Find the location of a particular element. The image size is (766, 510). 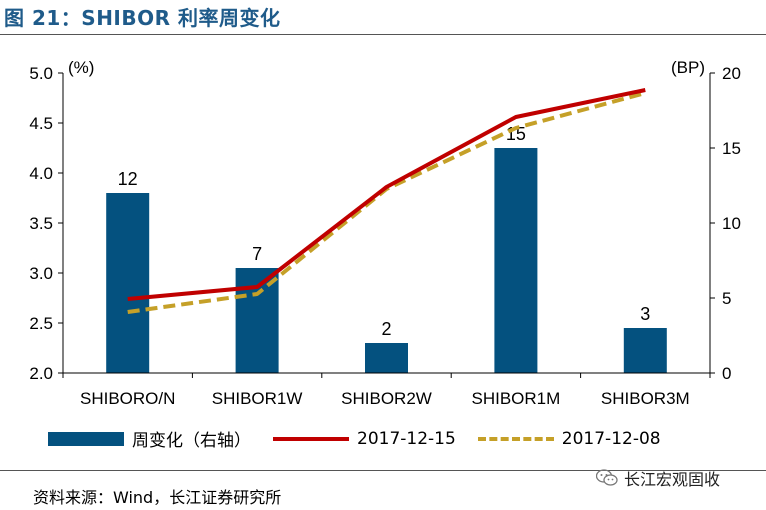

title-divider is located at coordinates (383, 34).